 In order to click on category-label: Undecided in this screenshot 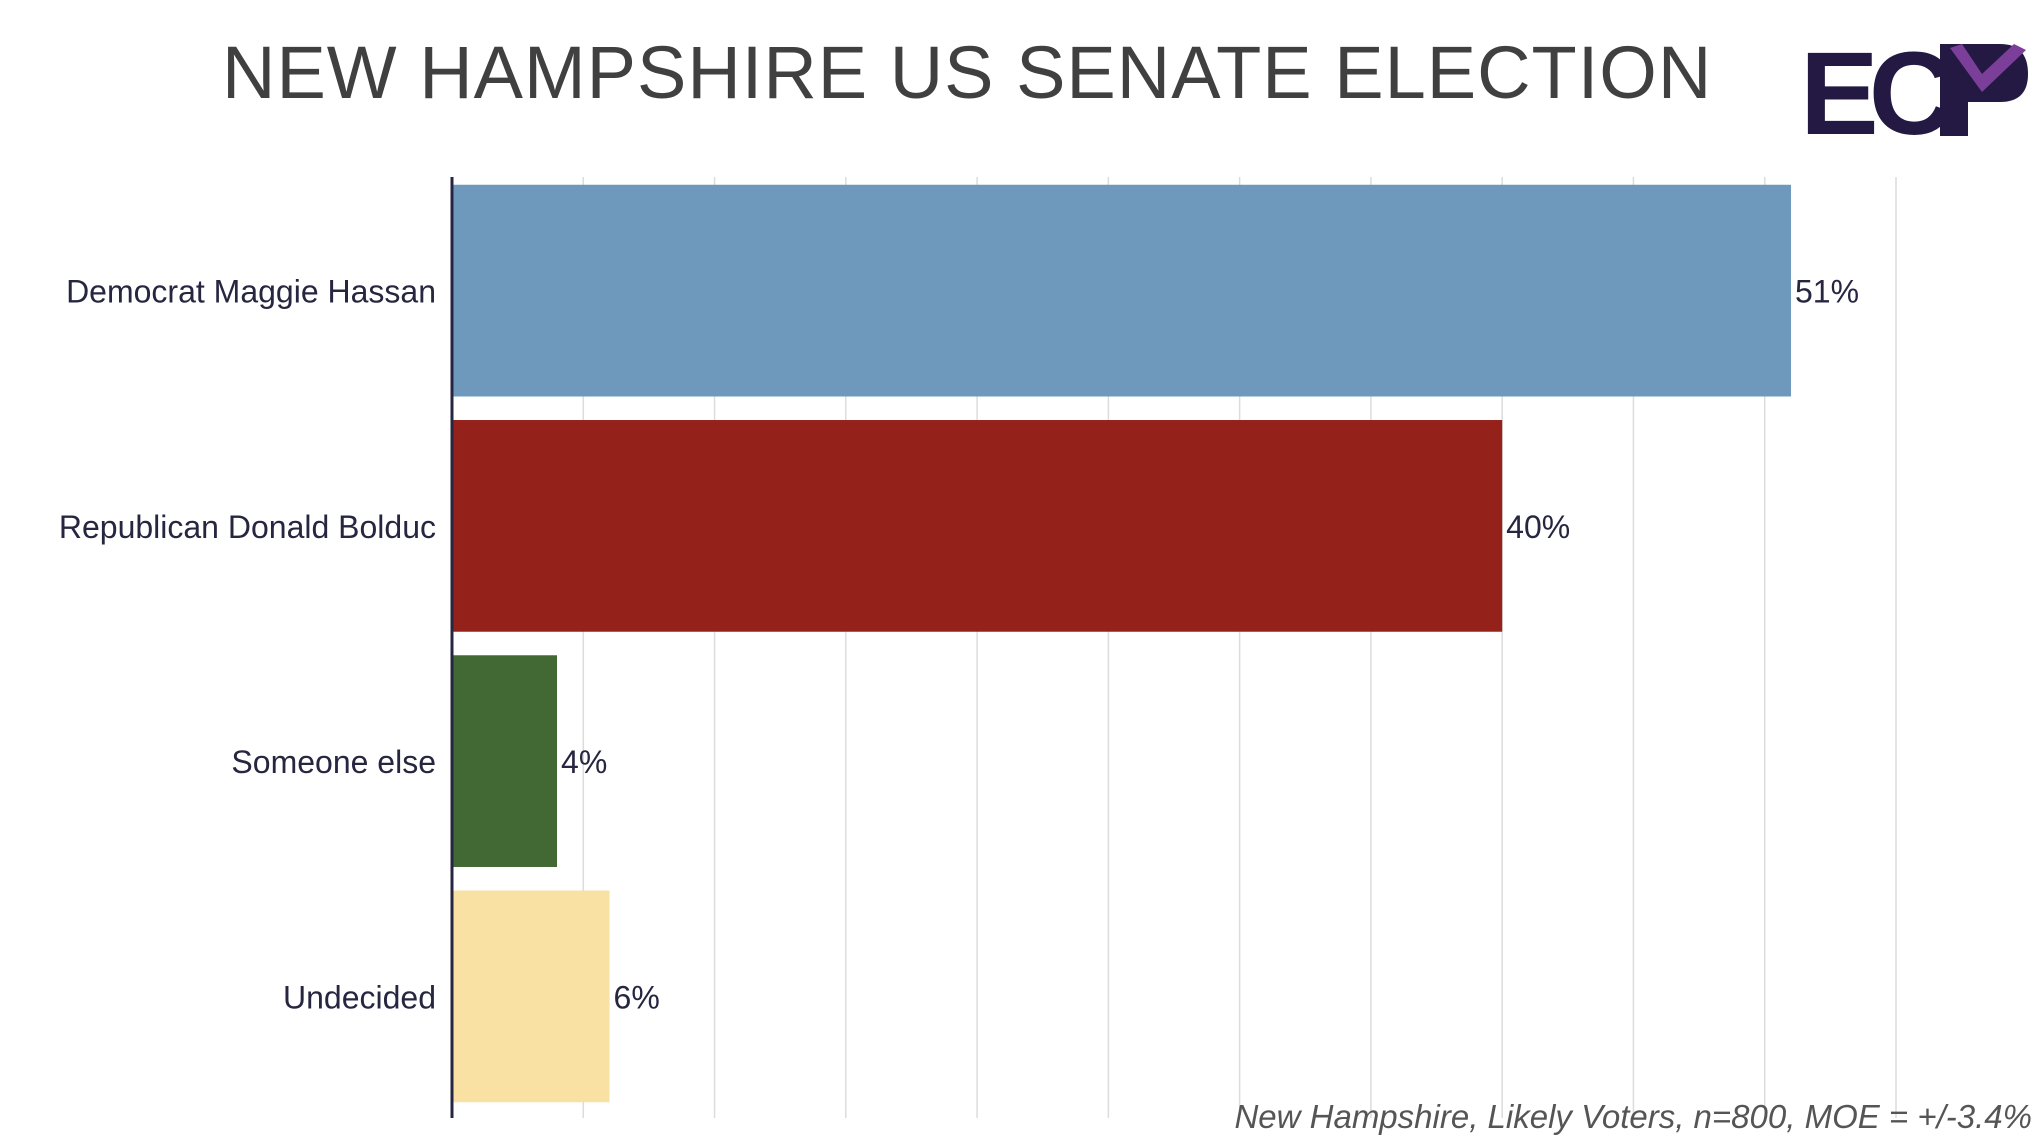, I will do `click(359, 997)`.